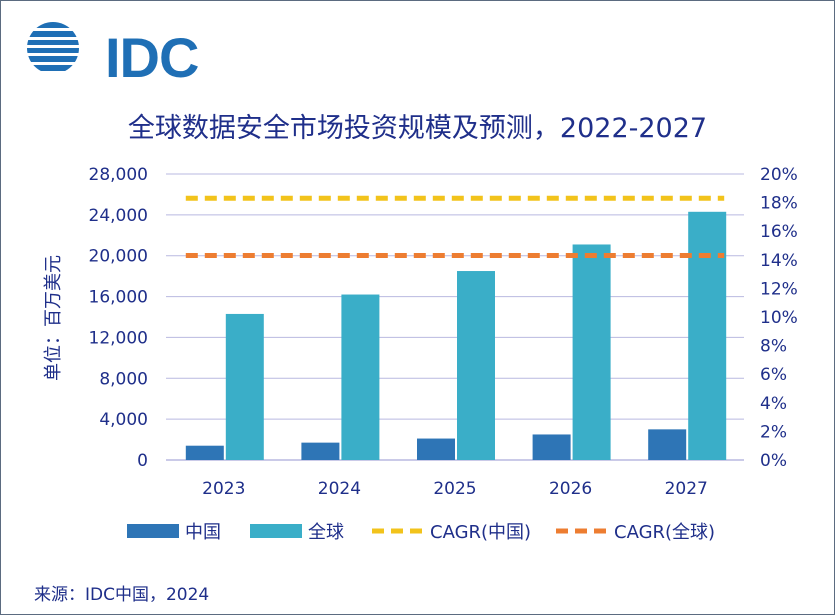 Image resolution: width=835 pixels, height=615 pixels. Describe the element at coordinates (118, 298) in the screenshot. I see `y-tick-label: 16,000` at that location.